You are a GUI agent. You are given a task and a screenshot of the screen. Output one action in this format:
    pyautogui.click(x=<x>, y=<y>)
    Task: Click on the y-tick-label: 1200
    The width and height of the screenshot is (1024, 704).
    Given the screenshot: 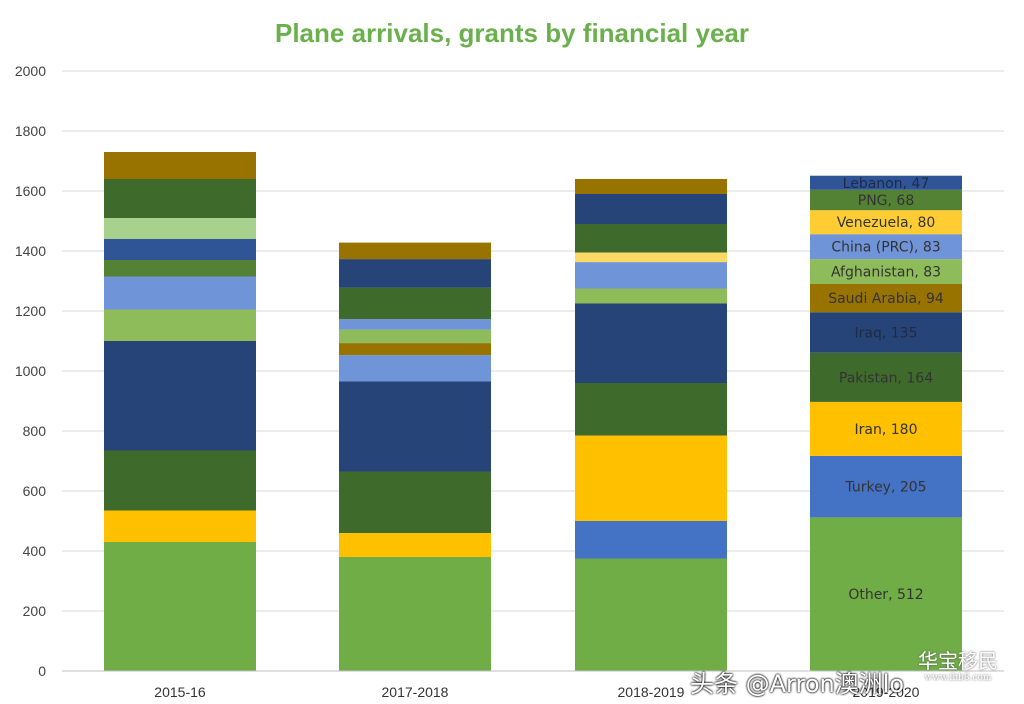 What is the action you would take?
    pyautogui.click(x=30, y=311)
    